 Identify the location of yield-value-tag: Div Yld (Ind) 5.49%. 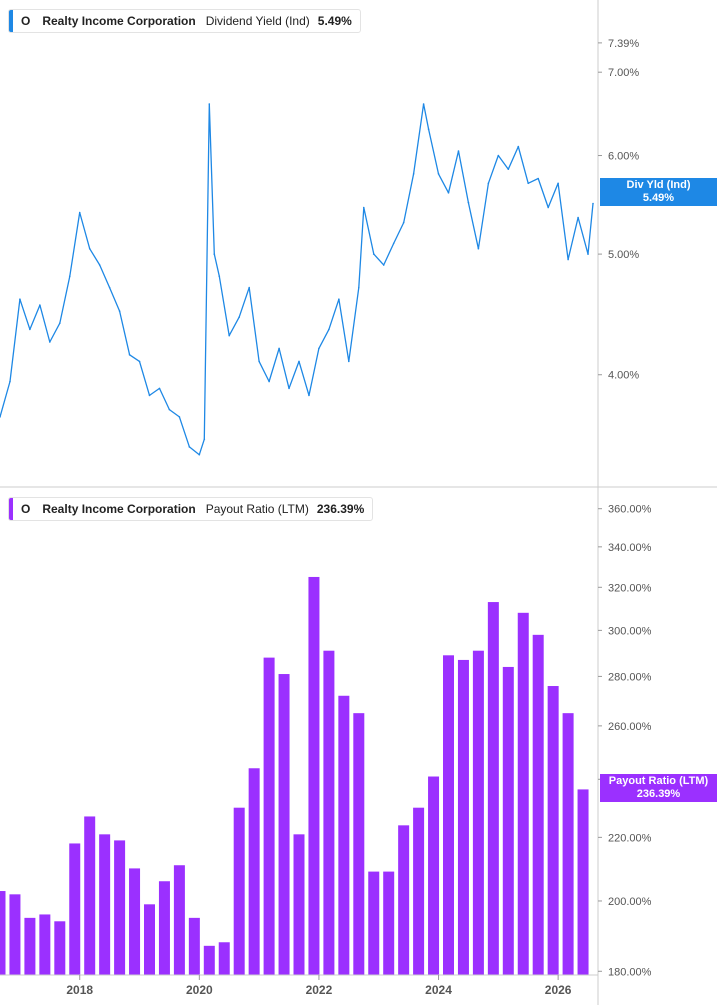
(658, 192).